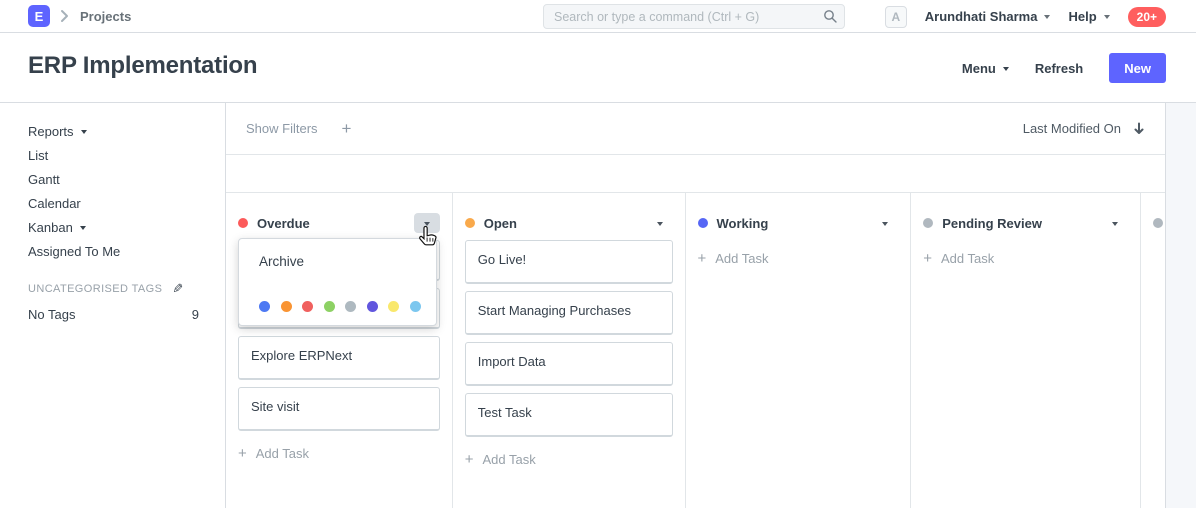  What do you see at coordinates (64, 16) in the screenshot?
I see `breadcrumb-chevron-icon` at bounding box center [64, 16].